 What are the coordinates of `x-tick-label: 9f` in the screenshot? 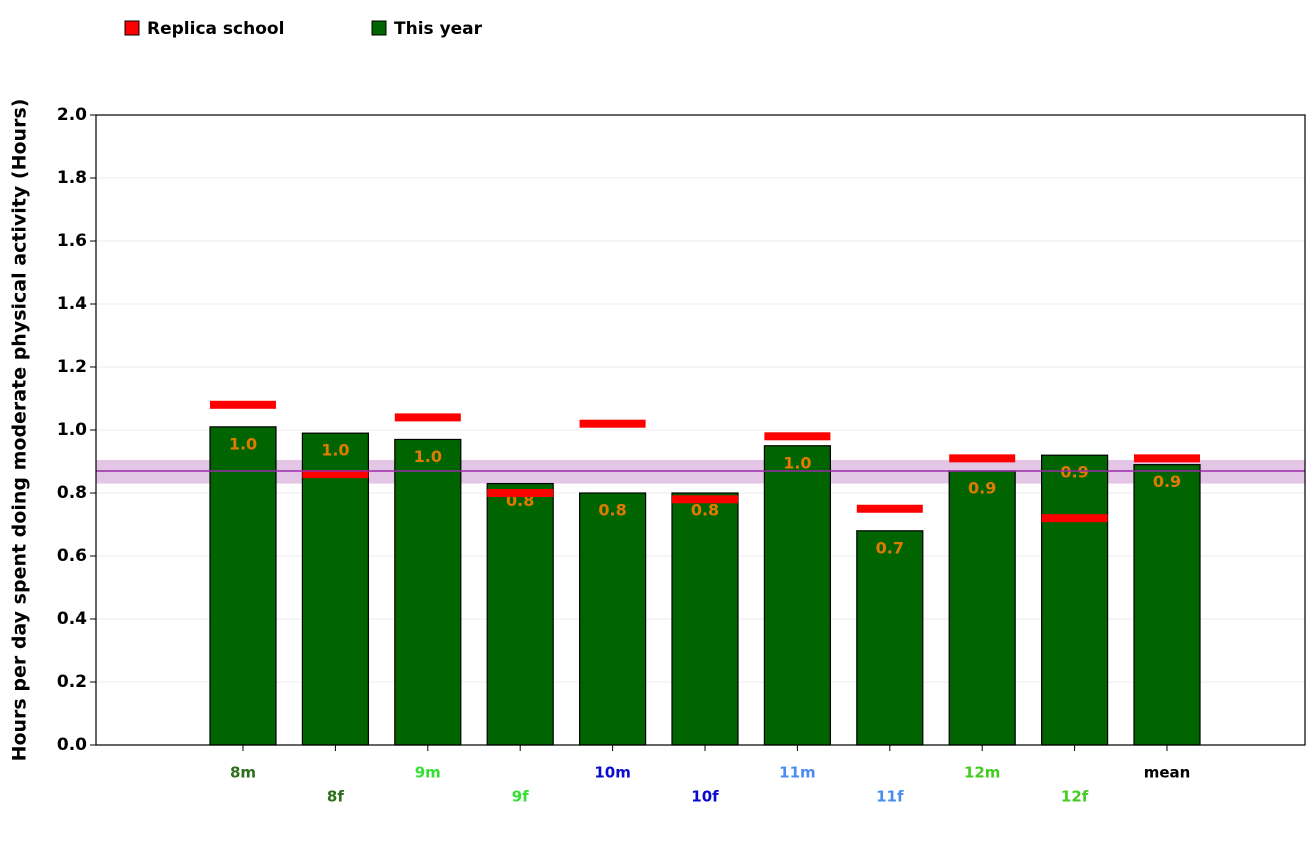 It's located at (520, 797).